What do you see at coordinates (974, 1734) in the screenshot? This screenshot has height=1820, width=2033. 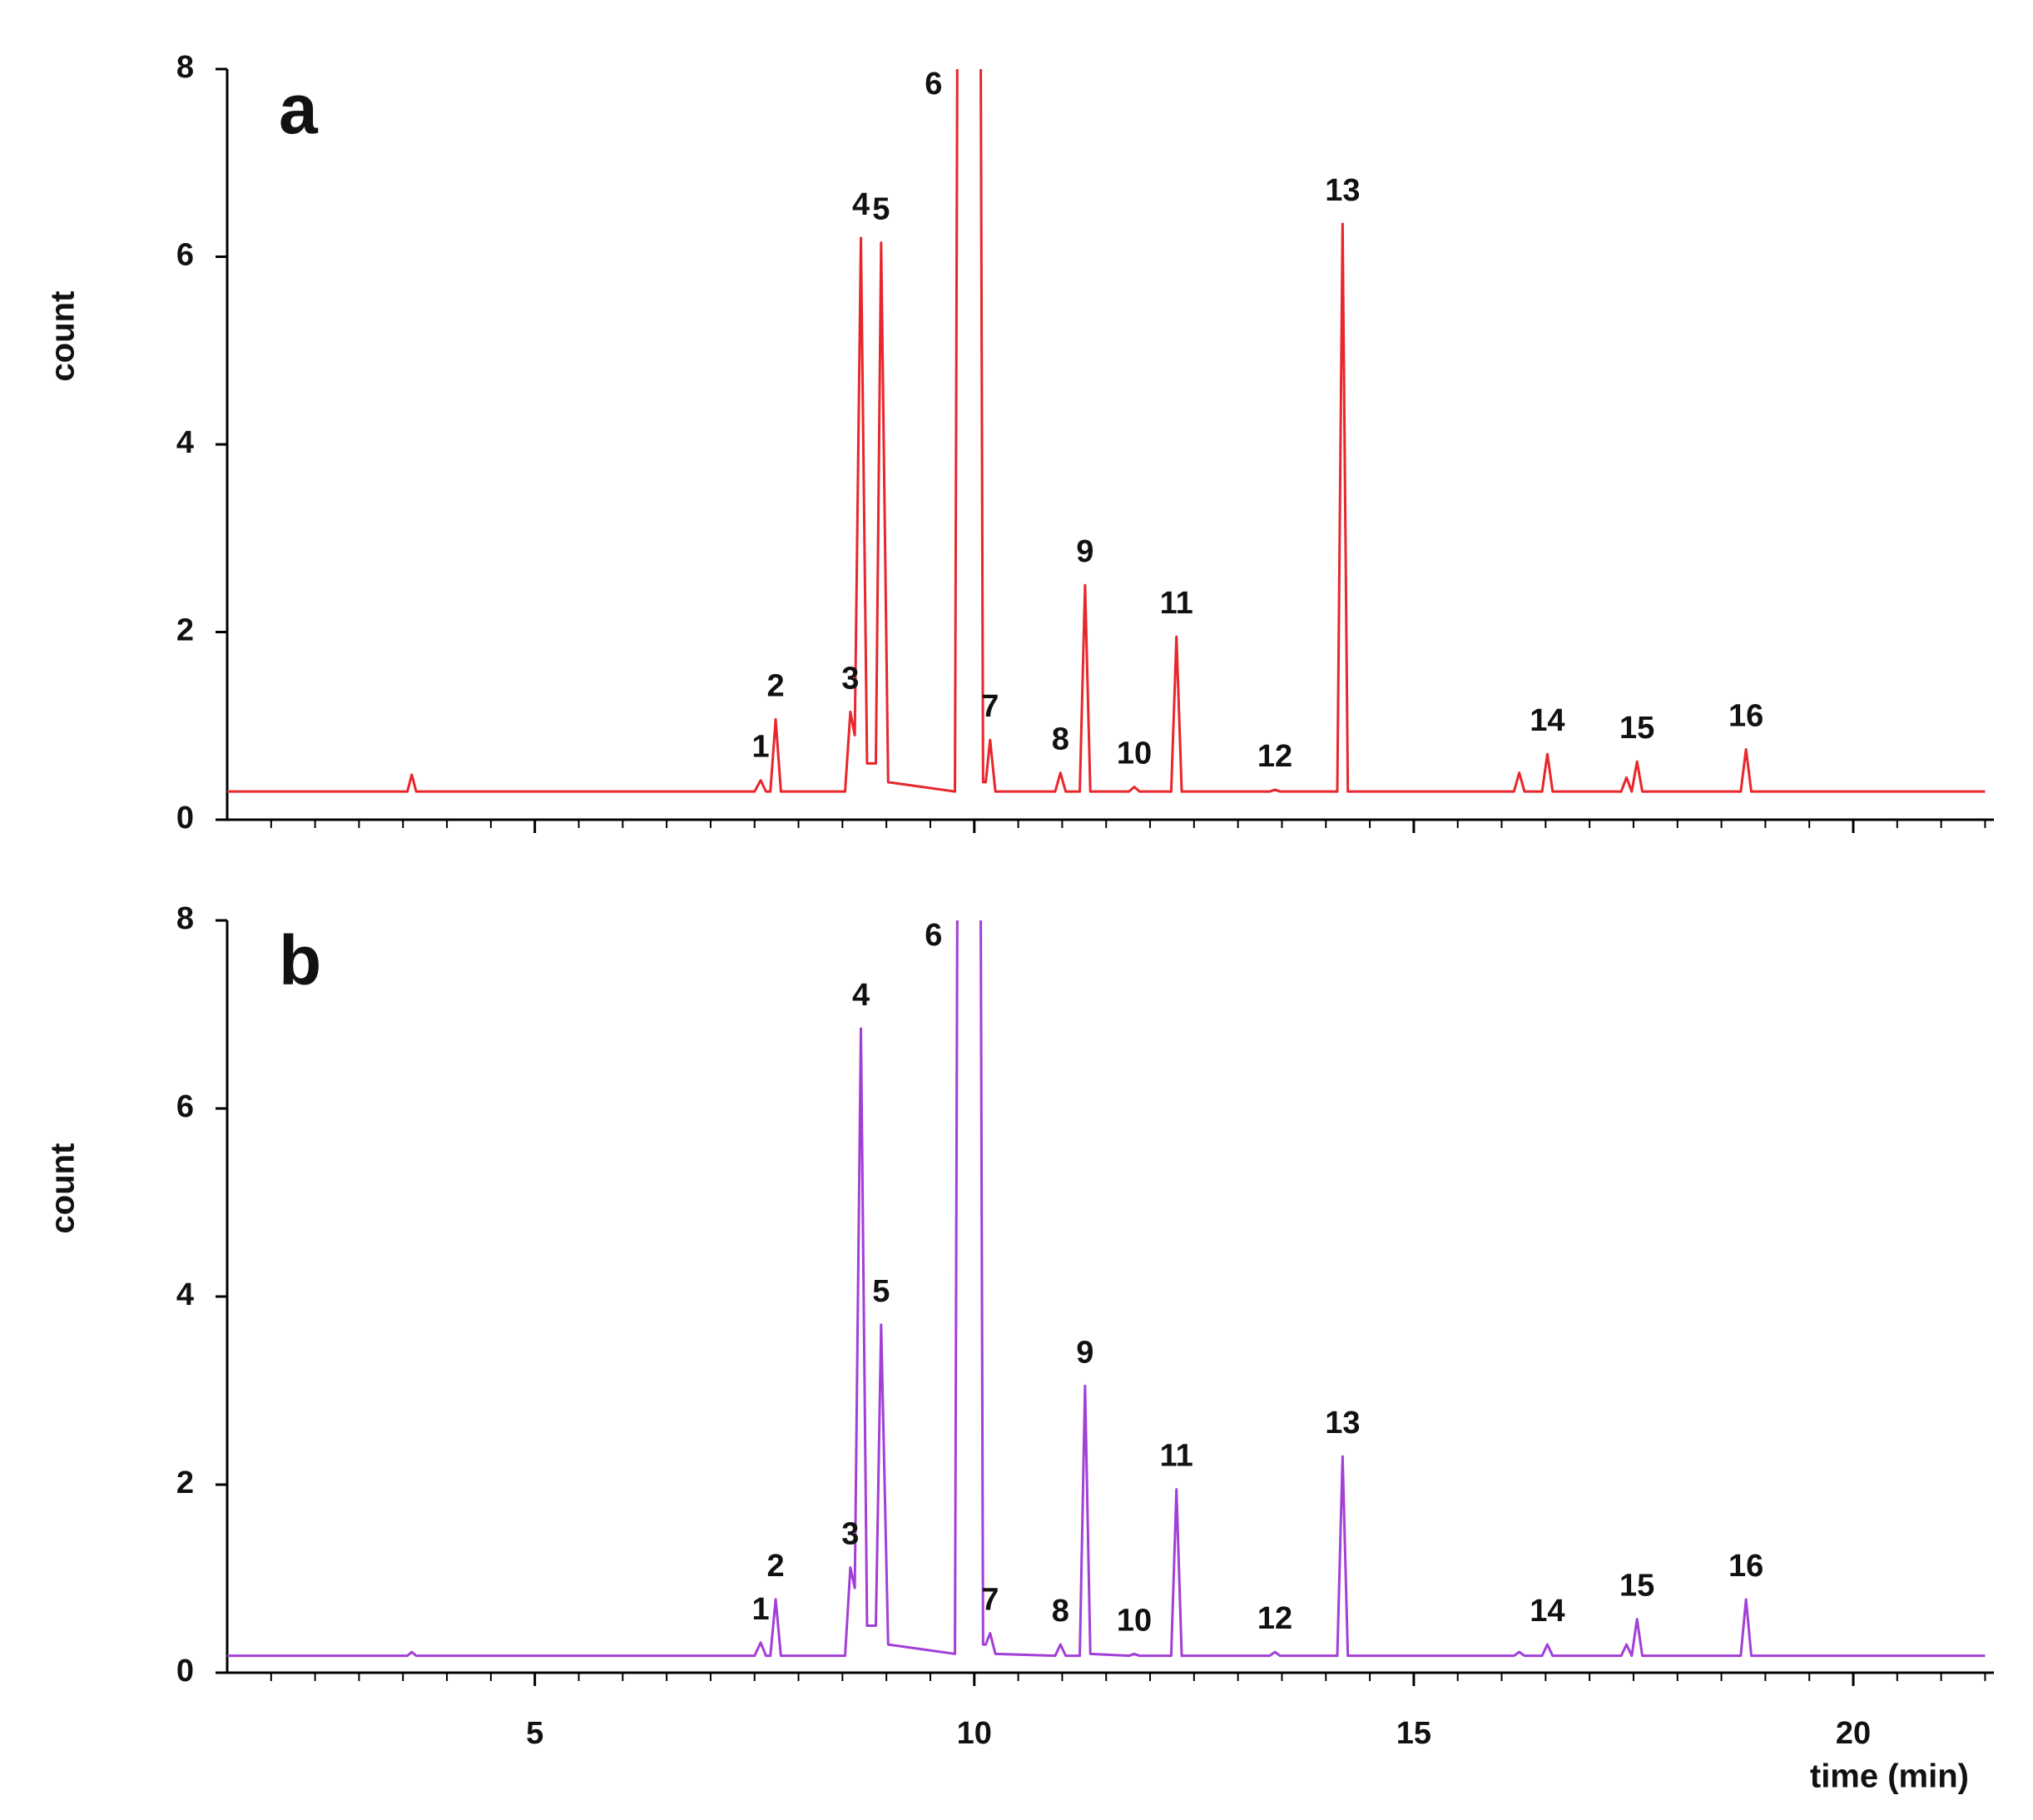 I see `x-tick-label: 10` at bounding box center [974, 1734].